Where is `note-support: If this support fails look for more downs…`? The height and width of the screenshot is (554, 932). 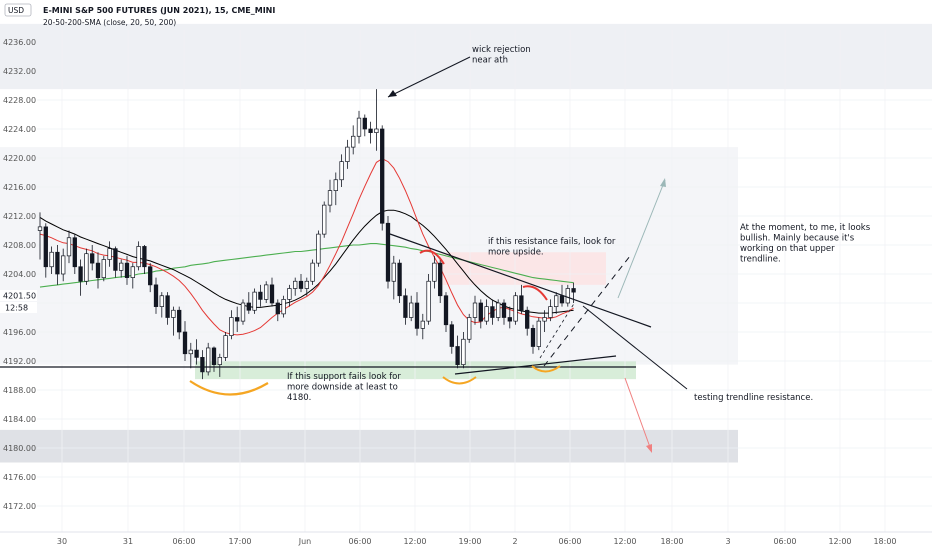 note-support: If this support fails look for more downs… is located at coordinates (344, 387).